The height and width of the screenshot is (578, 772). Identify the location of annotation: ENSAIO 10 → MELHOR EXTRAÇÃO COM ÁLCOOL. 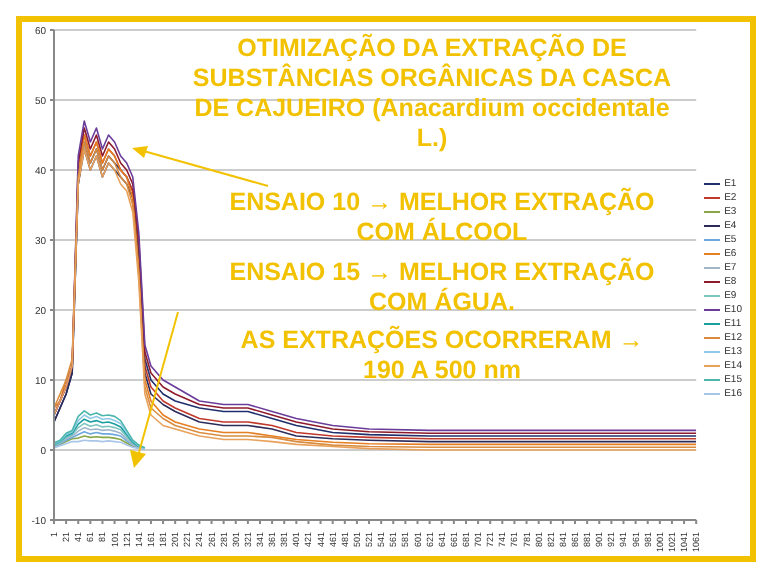
(442, 218).